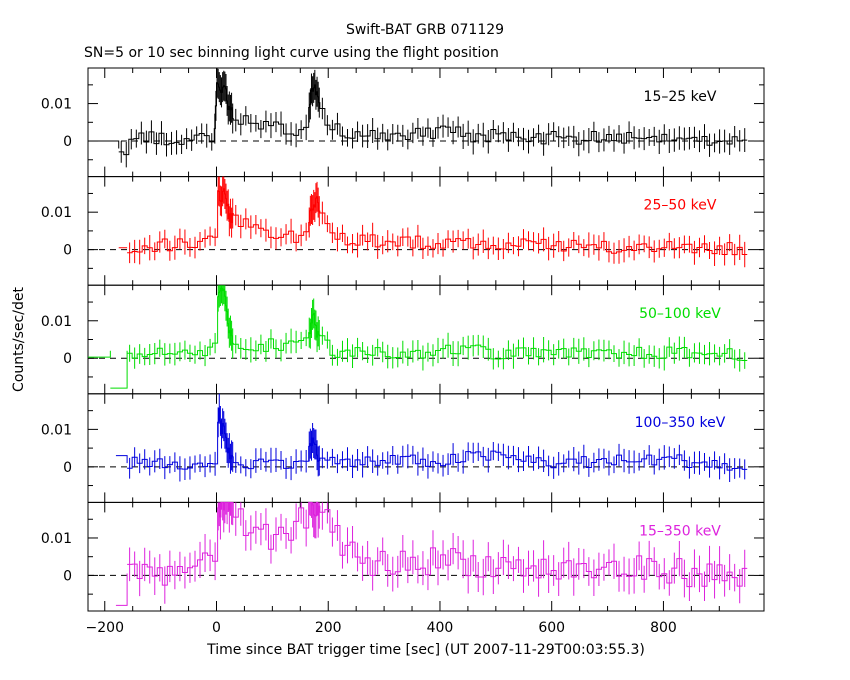  What do you see at coordinates (328, 628) in the screenshot?
I see `x-tick-label: 200` at bounding box center [328, 628].